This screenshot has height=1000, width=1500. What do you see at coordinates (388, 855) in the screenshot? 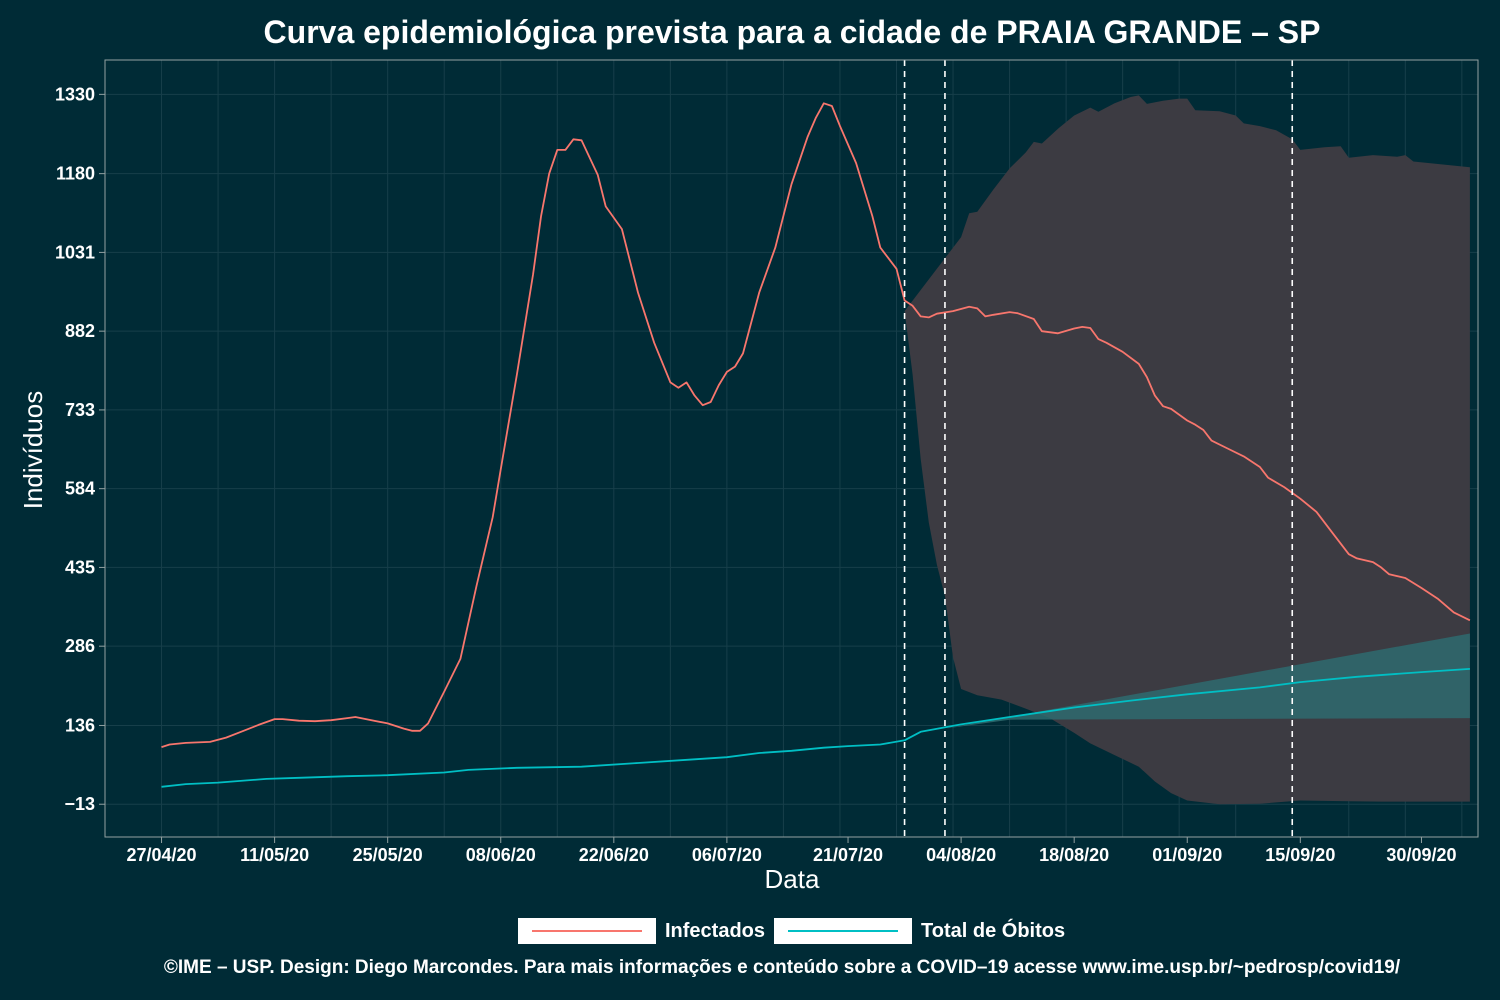
I see `x-tick-label: 25/05/20` at bounding box center [388, 855].